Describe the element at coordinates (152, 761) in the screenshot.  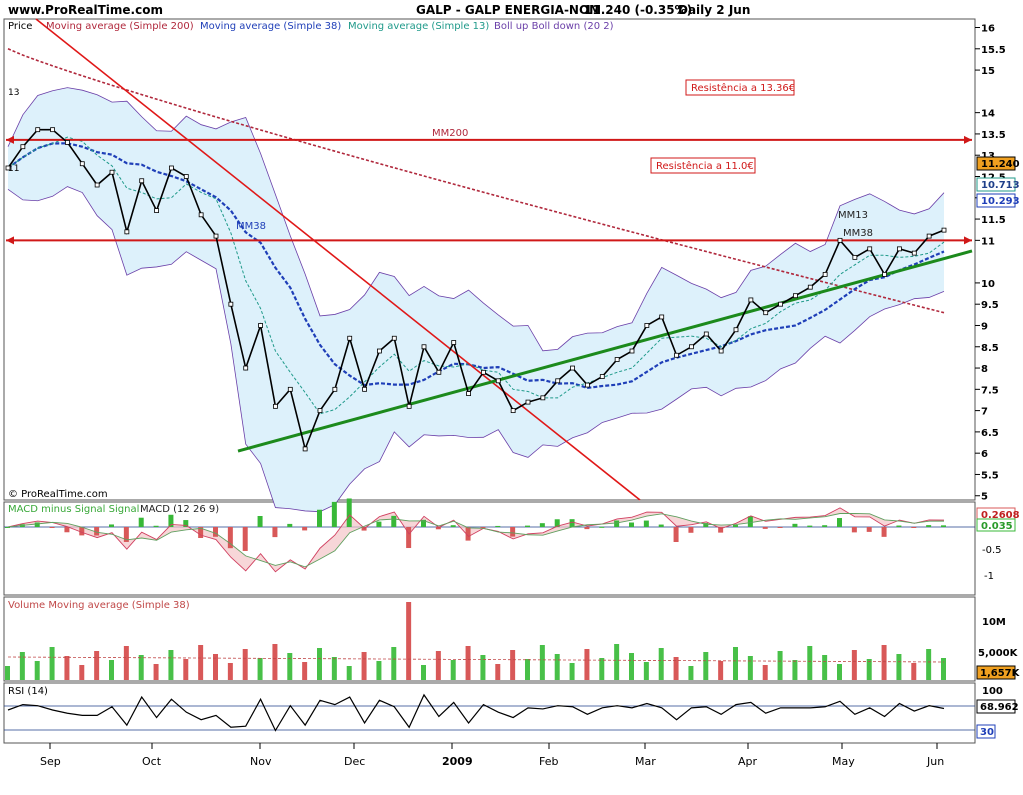
I see `x-axis-label: Oct` at that location.